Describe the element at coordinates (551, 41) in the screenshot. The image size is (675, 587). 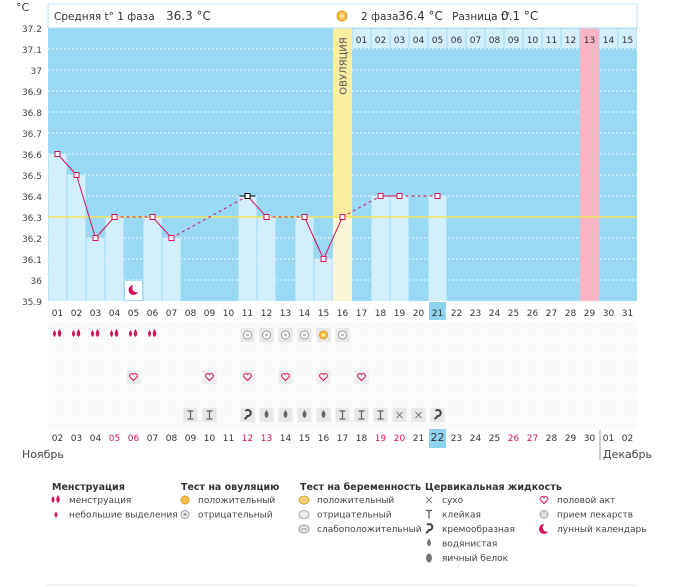
I see `top-day-label: 11` at that location.